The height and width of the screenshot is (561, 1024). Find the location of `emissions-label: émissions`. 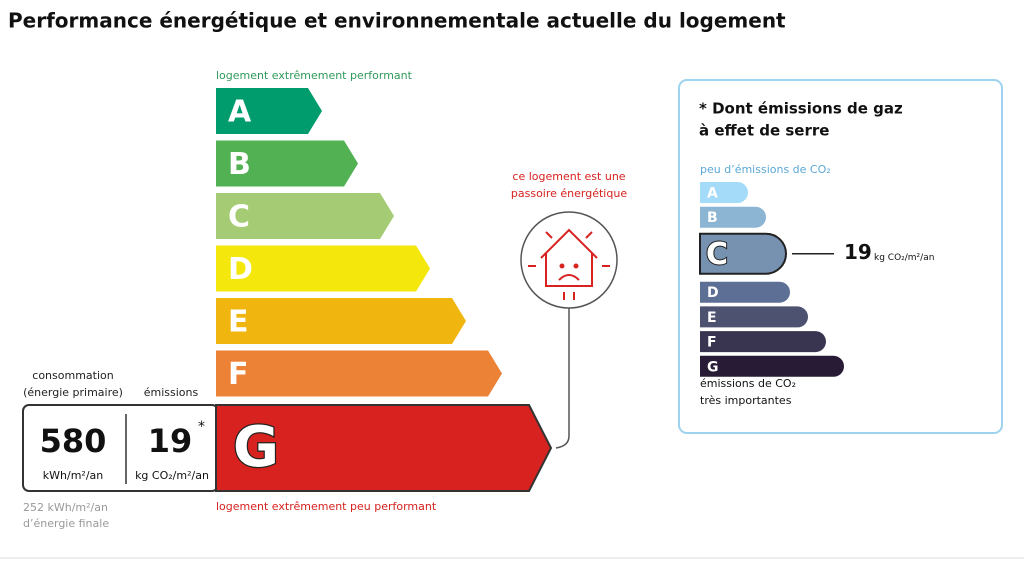

emissions-label: émissions is located at coordinates (171, 392).